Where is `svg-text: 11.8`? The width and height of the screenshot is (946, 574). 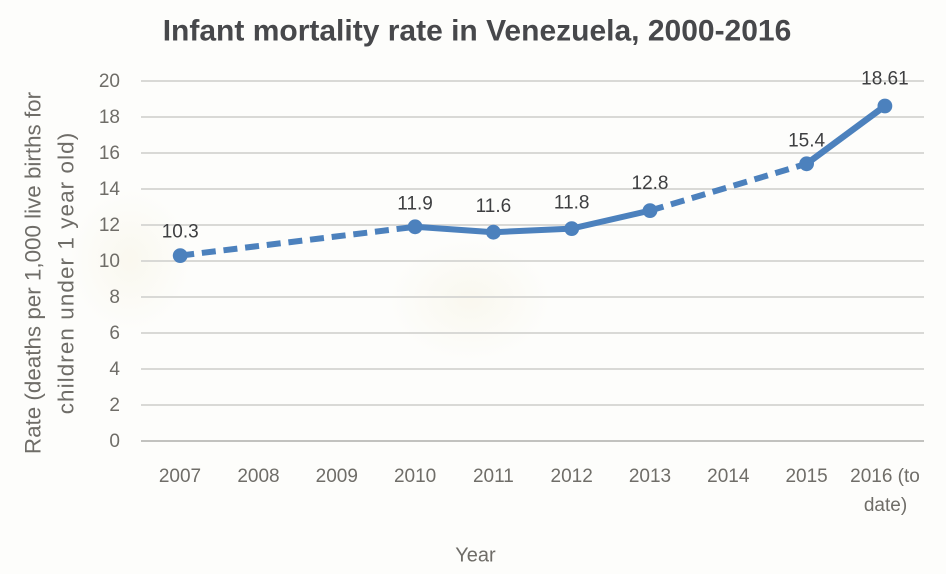 svg-text: 11.8 is located at coordinates (572, 203).